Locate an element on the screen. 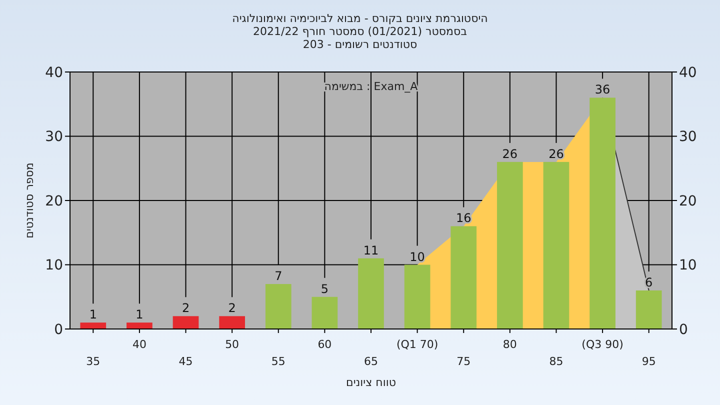  y2-tick-label: 30 is located at coordinates (688, 137).